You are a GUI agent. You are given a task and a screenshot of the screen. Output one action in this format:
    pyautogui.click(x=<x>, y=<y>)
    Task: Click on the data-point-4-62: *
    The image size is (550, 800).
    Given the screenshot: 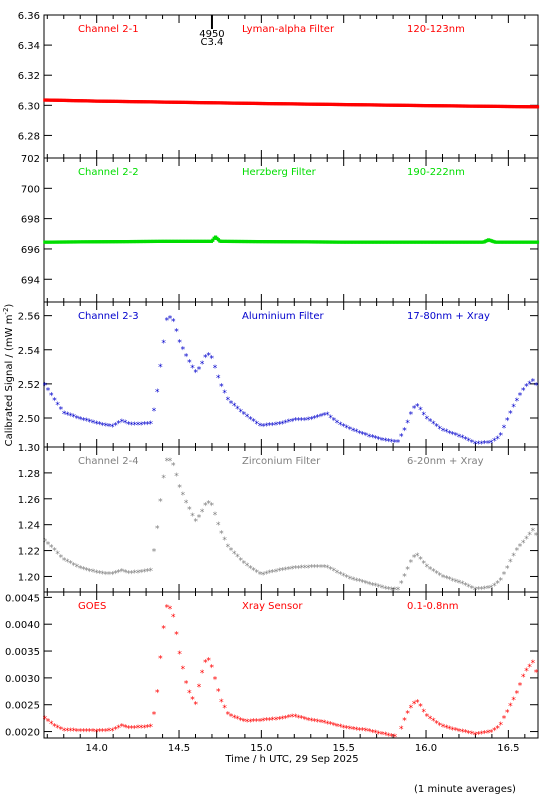 What is the action you would take?
    pyautogui.click(x=244, y=565)
    